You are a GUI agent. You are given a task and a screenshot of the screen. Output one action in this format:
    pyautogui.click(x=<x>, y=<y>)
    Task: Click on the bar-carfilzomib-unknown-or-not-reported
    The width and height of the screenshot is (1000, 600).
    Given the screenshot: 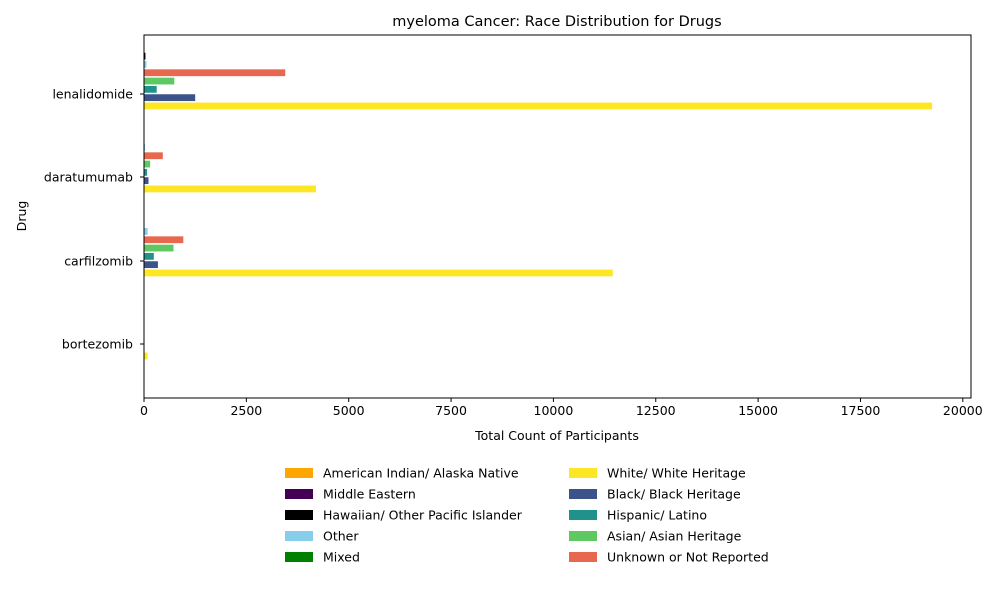 What is the action you would take?
    pyautogui.click(x=164, y=240)
    